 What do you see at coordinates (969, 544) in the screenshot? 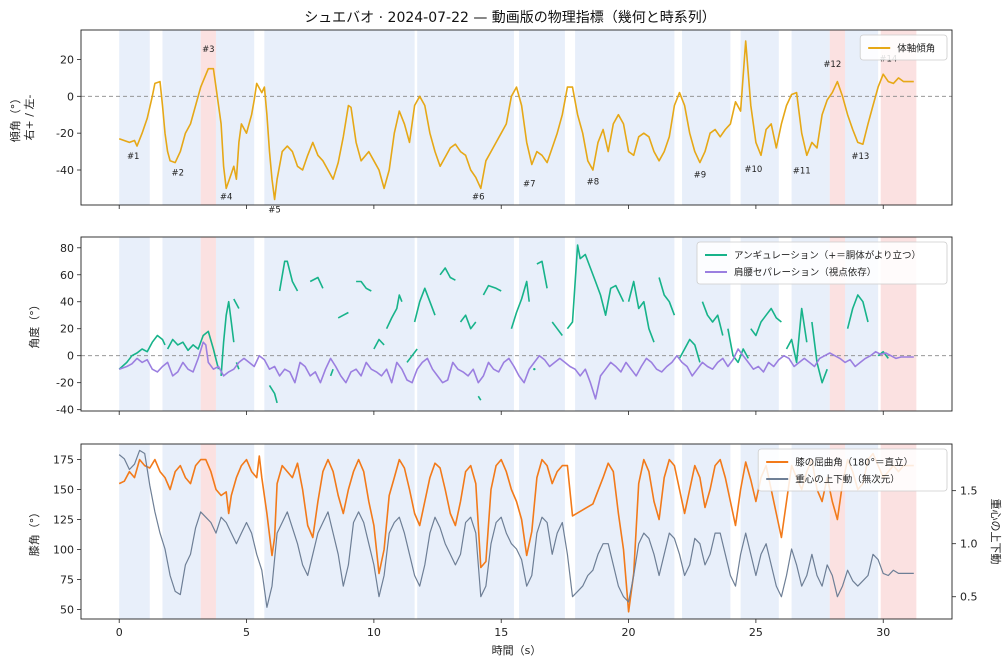
I see `y-tick-label-right: 1.0` at bounding box center [969, 544].